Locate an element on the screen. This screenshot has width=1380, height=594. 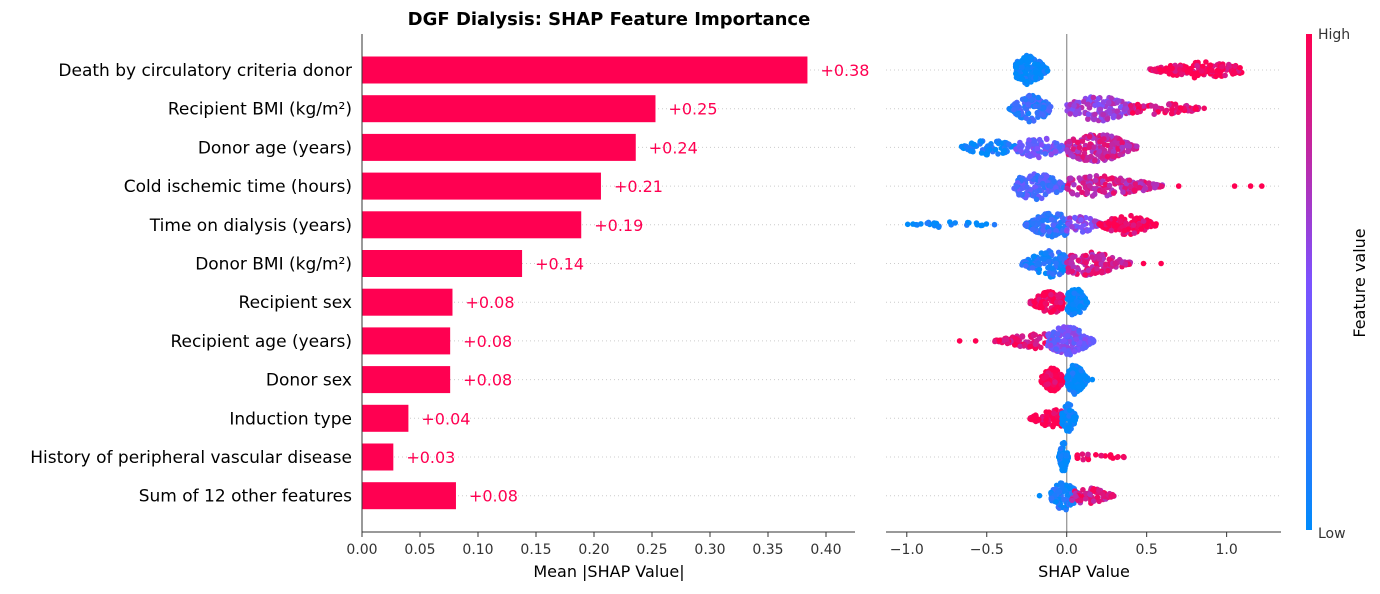
category-label: Recipient sex is located at coordinates (295, 303).